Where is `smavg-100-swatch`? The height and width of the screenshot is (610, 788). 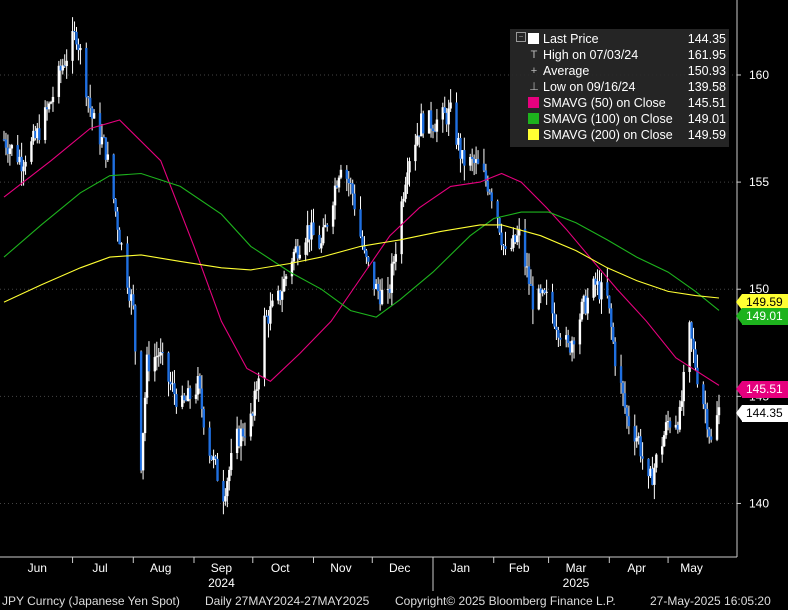
smavg-100-swatch is located at coordinates (533, 118).